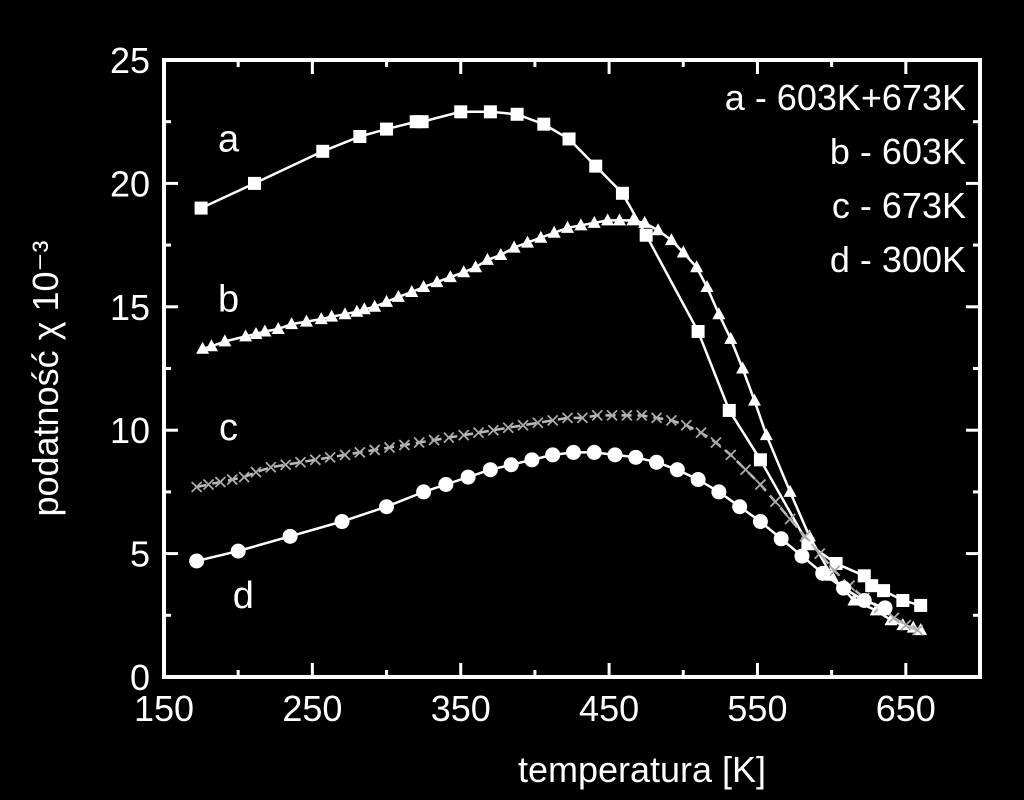 This screenshot has width=1024, height=800. I want to click on curve-label-c: c, so click(228, 428).